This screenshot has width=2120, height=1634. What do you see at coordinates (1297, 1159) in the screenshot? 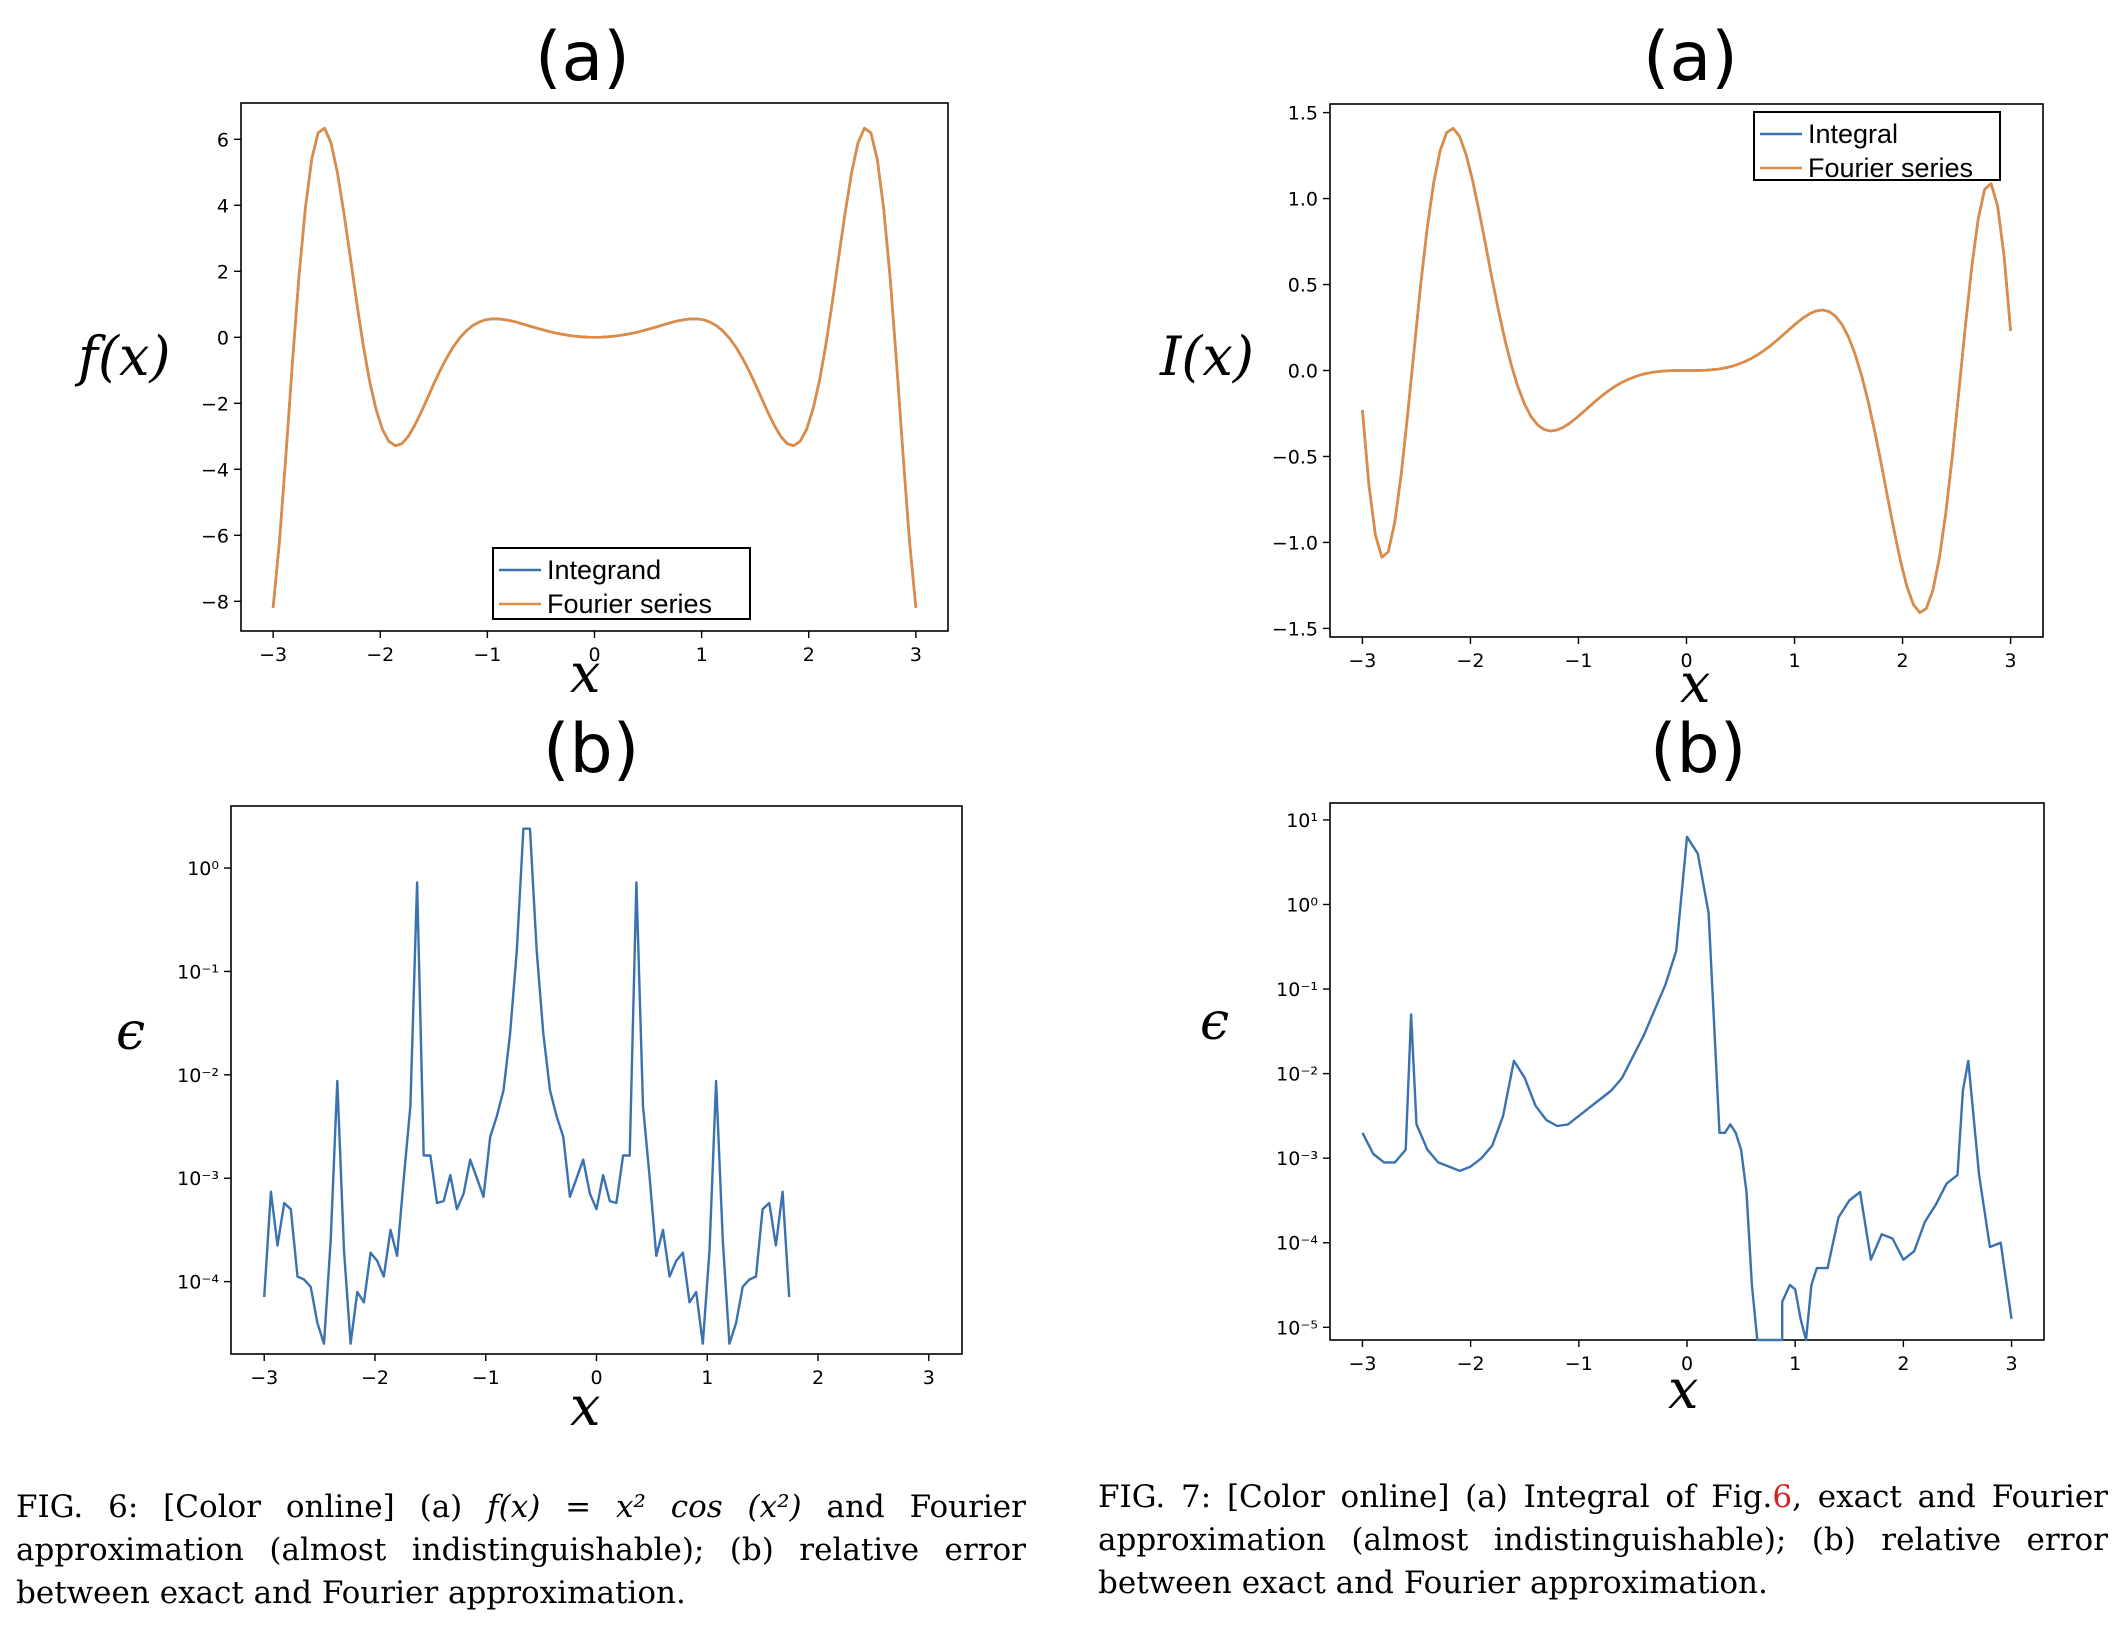
I see `fig7b-ytick-label: 10⁻³` at bounding box center [1297, 1159].